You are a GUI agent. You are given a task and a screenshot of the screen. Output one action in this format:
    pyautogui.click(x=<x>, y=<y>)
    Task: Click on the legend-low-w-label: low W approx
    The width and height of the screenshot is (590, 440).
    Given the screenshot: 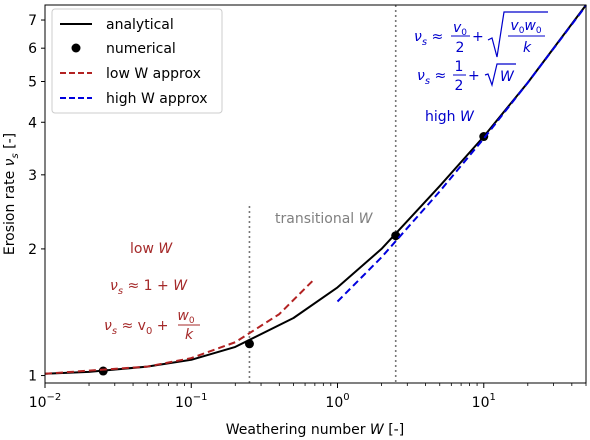 What is the action you would take?
    pyautogui.click(x=153, y=74)
    